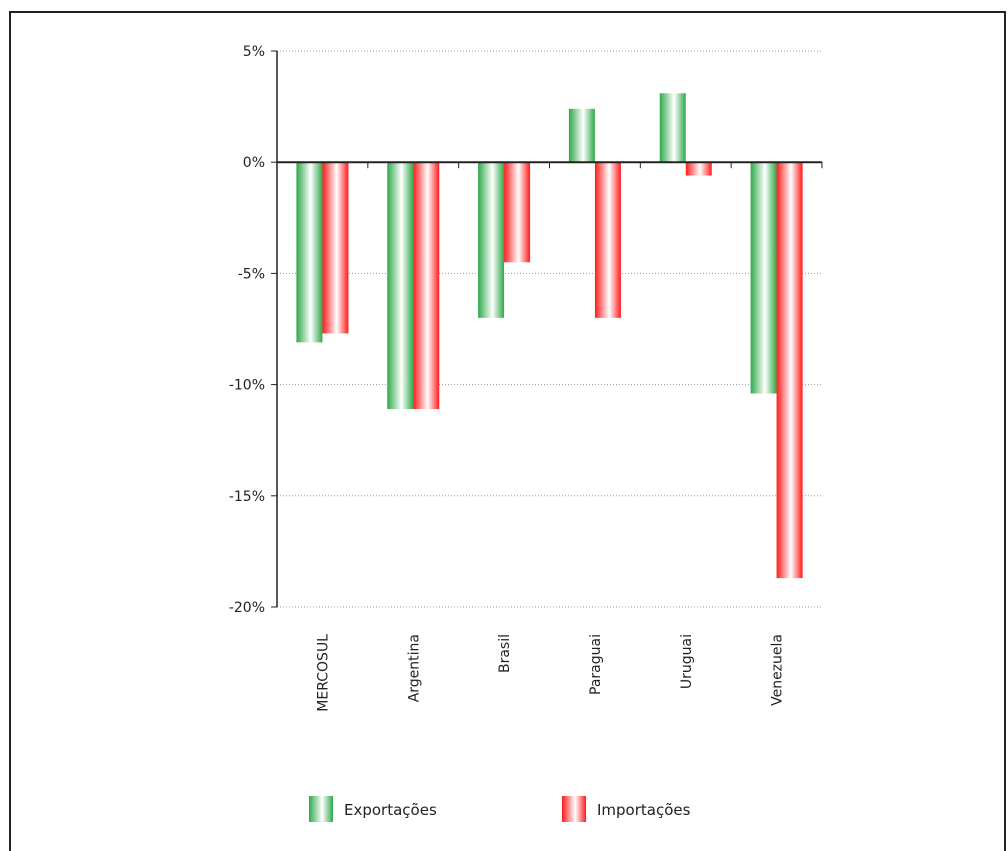 The width and height of the screenshot is (1008, 851). What do you see at coordinates (778, 670) in the screenshot?
I see `category-label: Venezuela` at bounding box center [778, 670].